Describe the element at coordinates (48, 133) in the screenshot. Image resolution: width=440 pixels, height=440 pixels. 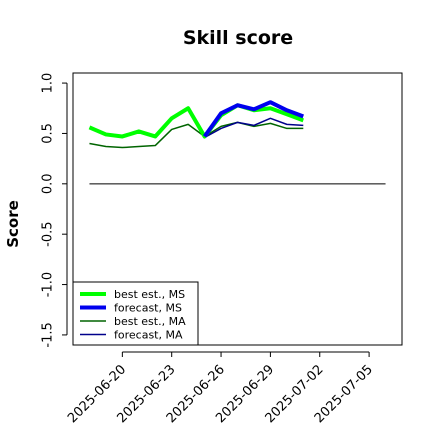
I see `y-tick-label: 0.5` at that location.